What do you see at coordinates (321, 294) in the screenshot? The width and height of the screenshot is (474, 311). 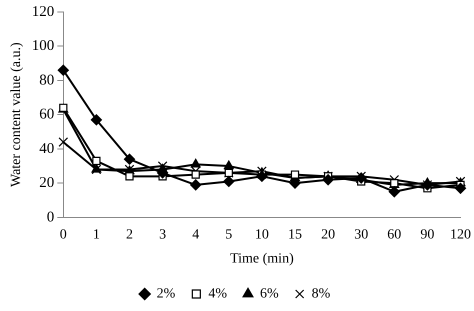 I see `legend-label: 8%` at bounding box center [321, 294].